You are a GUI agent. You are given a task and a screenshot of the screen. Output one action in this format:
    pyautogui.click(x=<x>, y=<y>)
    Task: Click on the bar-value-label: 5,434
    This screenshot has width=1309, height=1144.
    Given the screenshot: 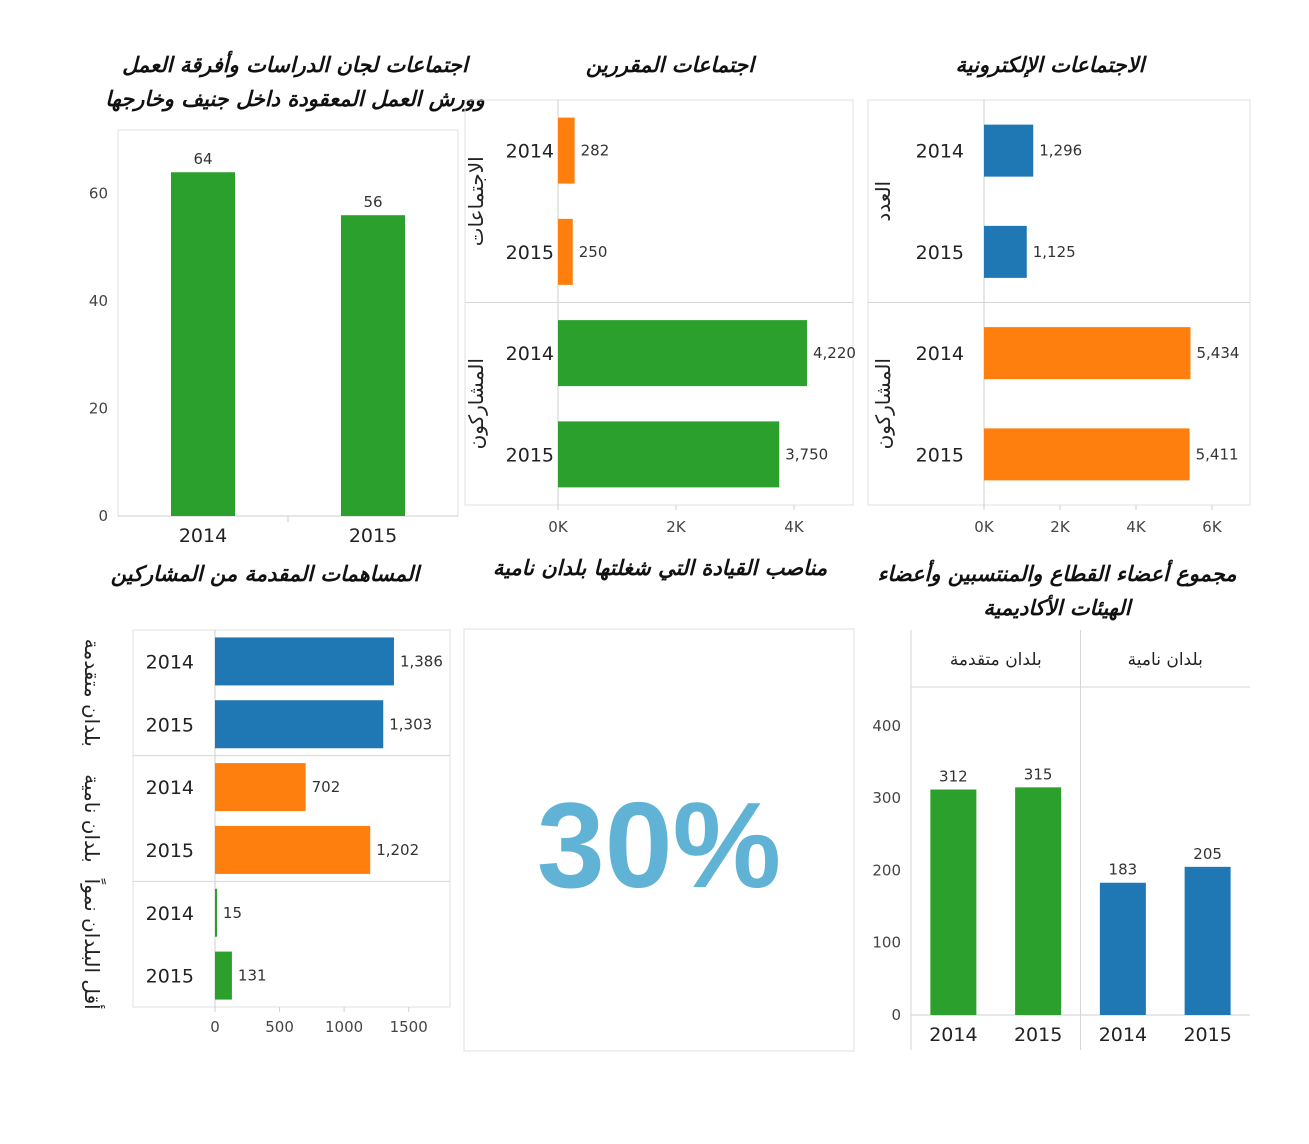 What is the action you would take?
    pyautogui.click(x=1217, y=353)
    